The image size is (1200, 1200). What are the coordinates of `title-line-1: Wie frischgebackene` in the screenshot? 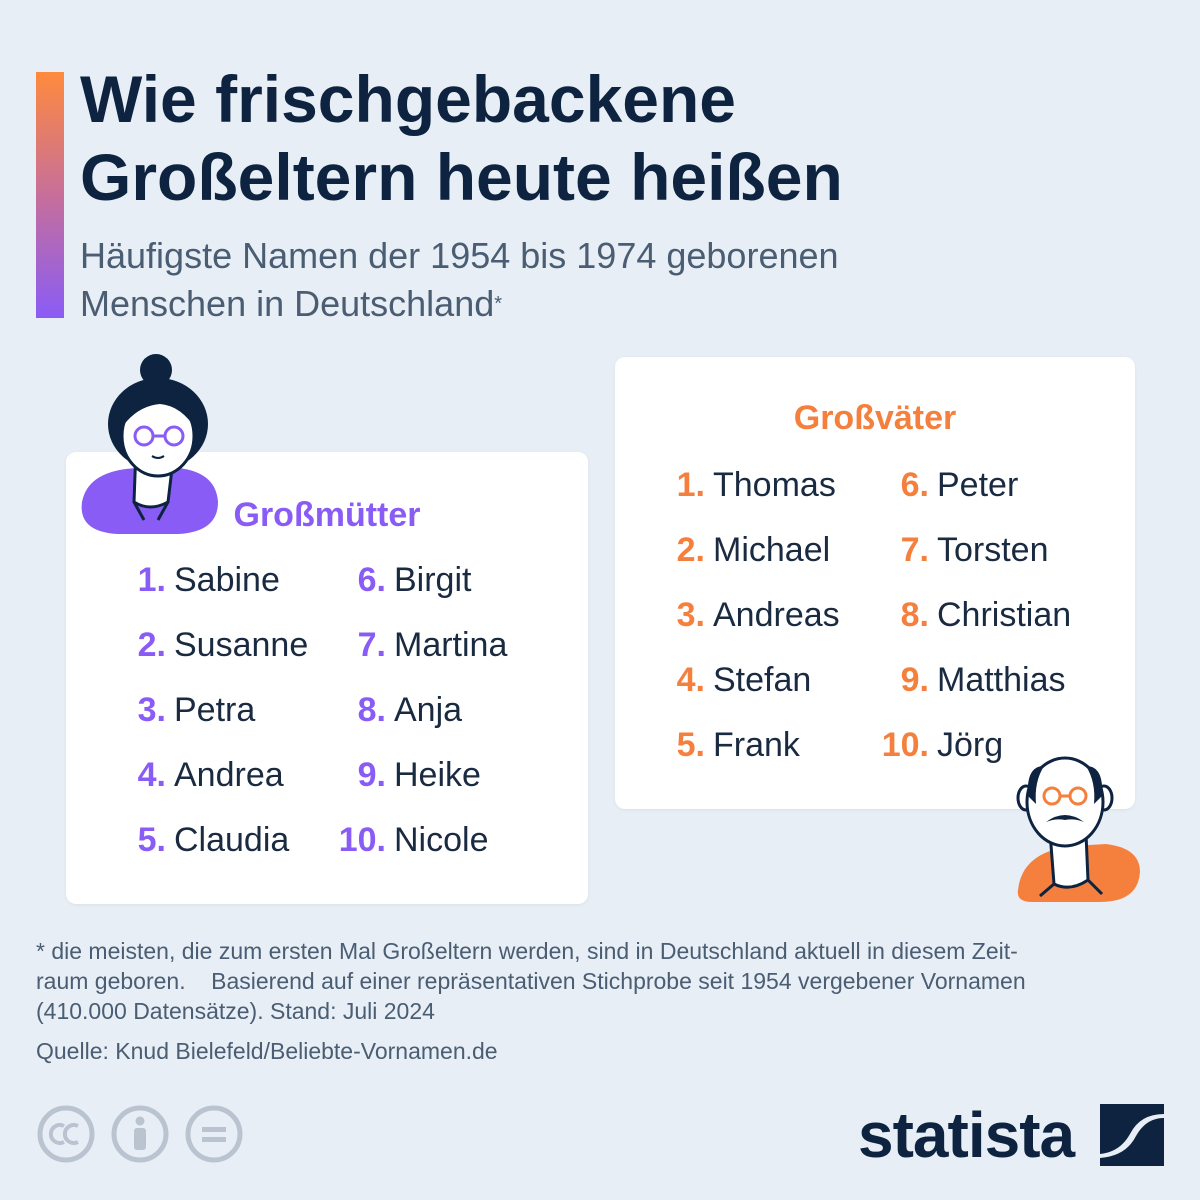 It's located at (408, 99).